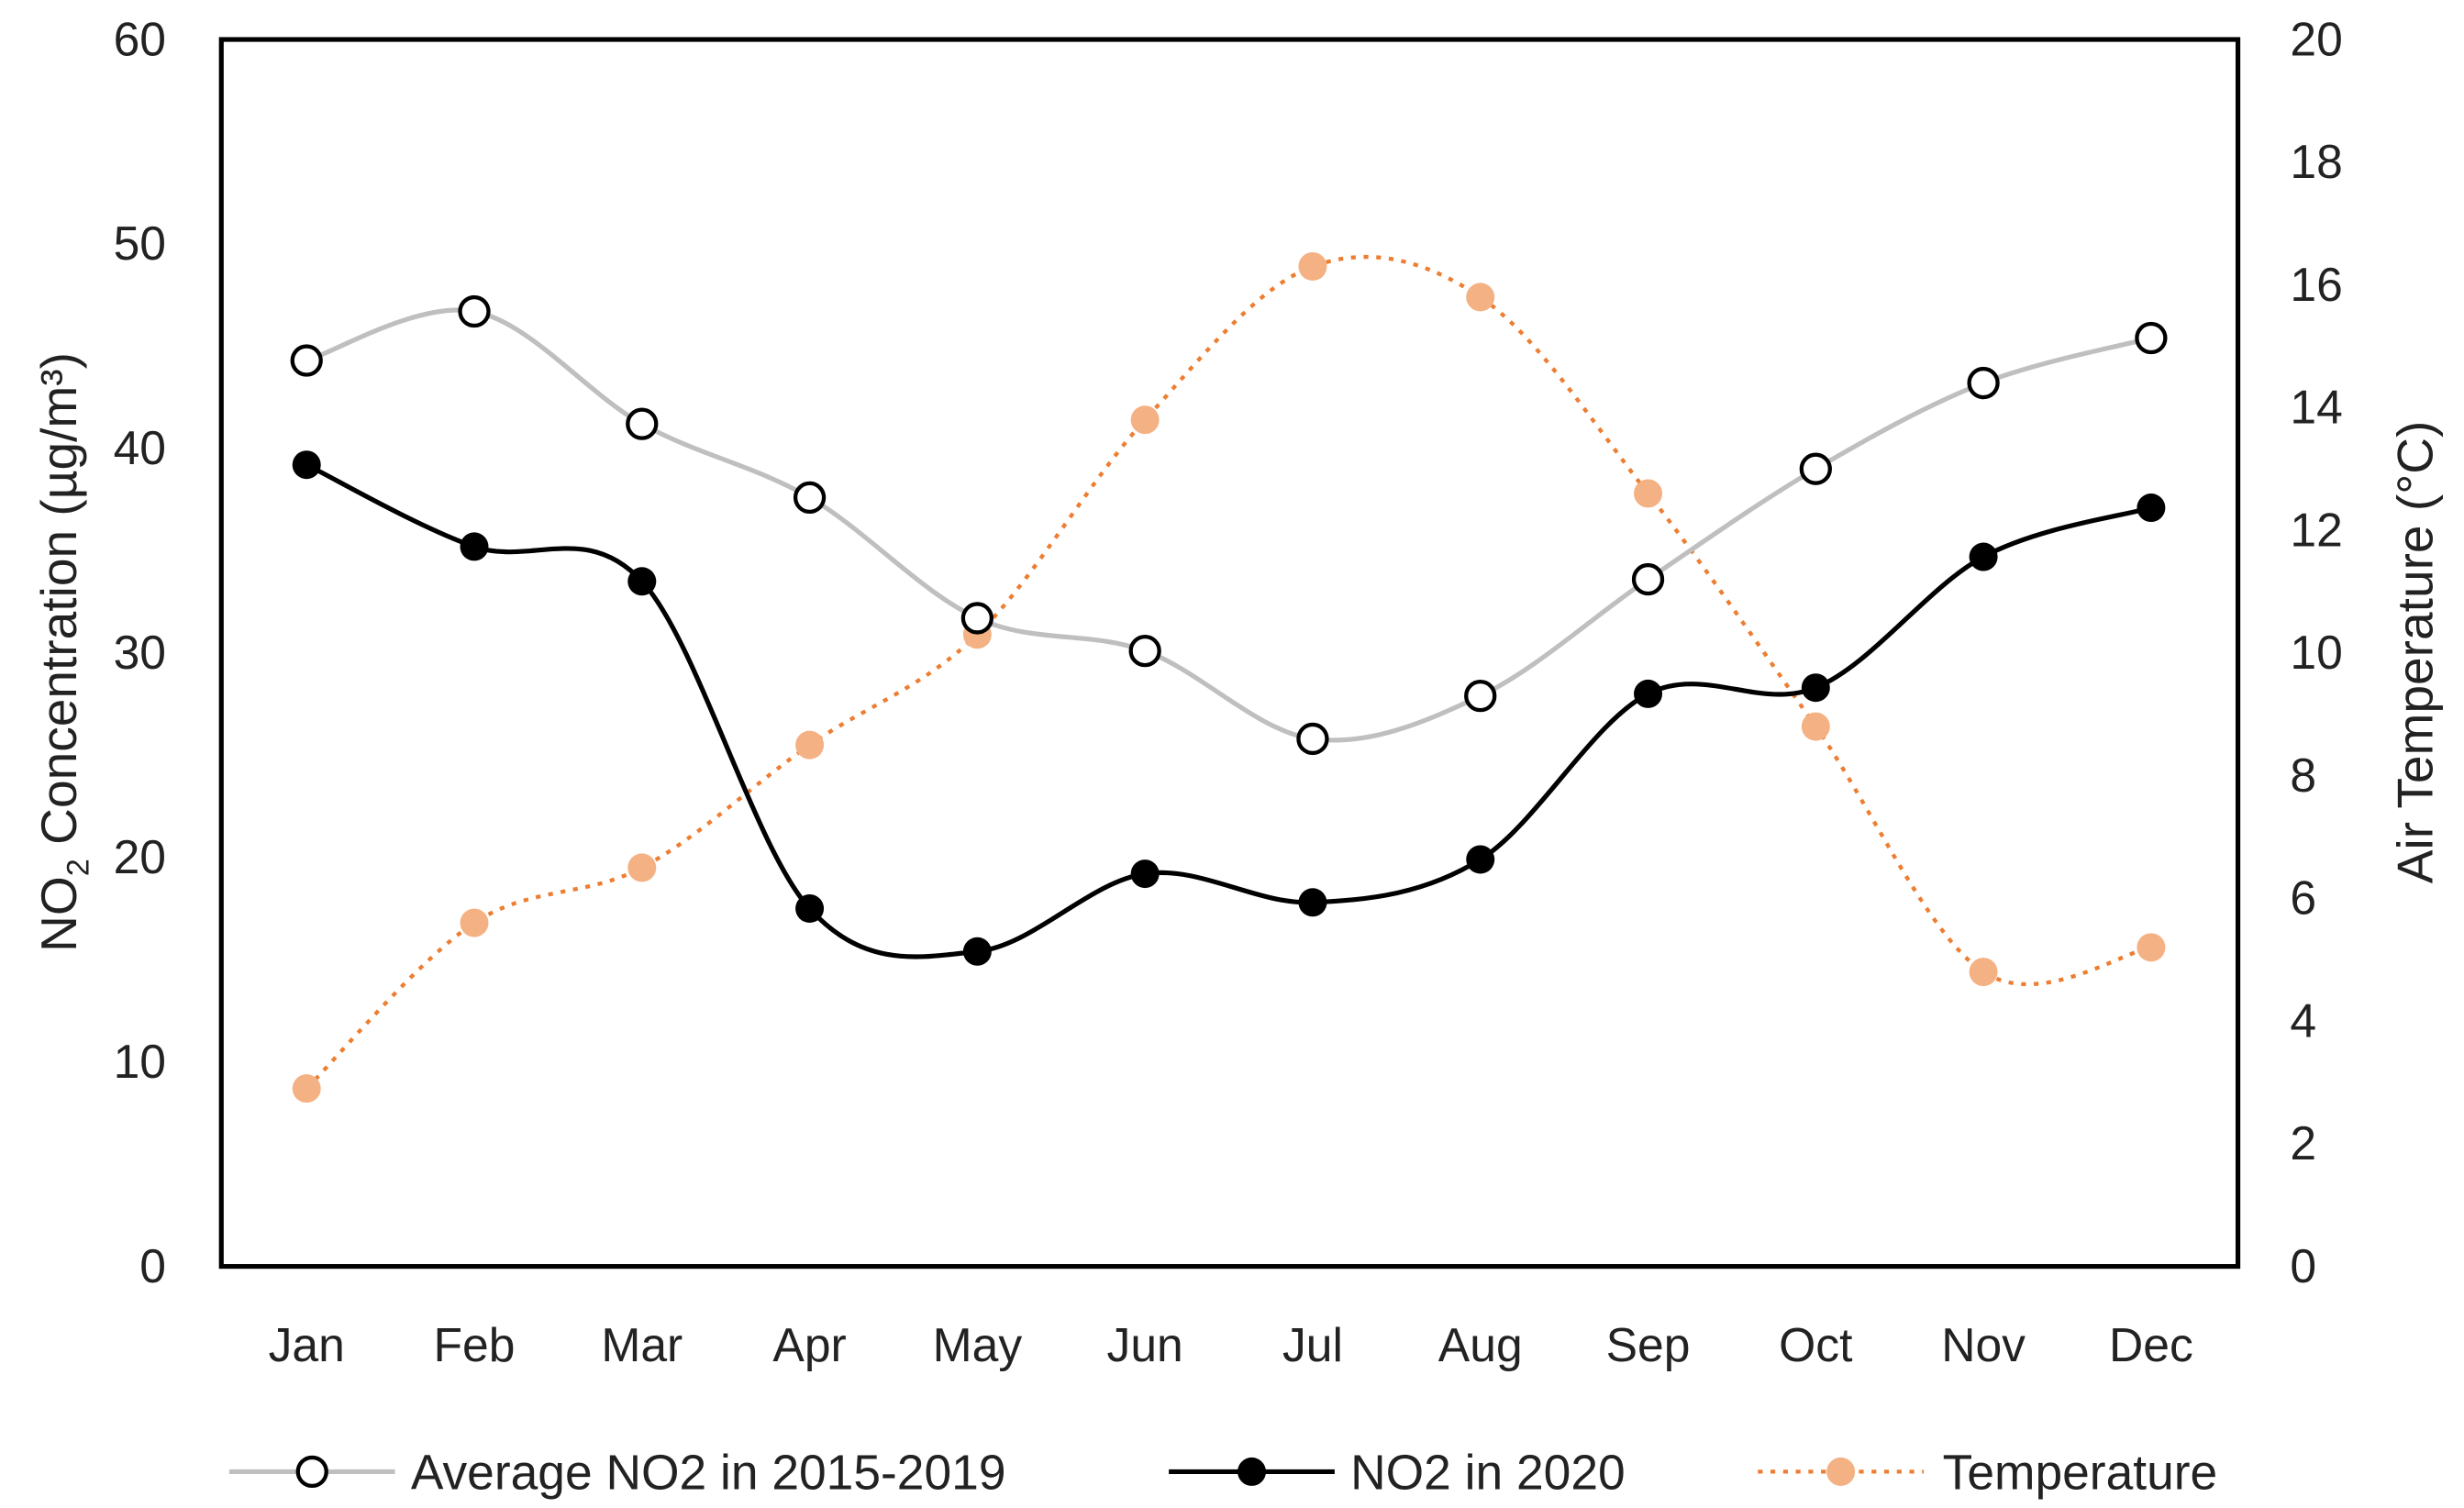 The image size is (2464, 1508). What do you see at coordinates (2316, 408) in the screenshot?
I see `y2-tick-label: 14` at bounding box center [2316, 408].